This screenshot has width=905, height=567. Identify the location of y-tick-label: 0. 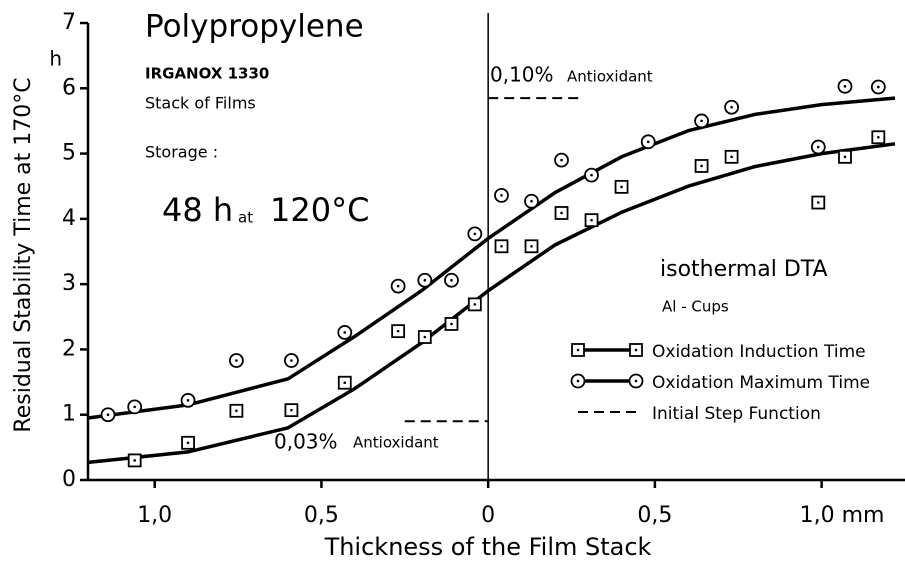
(69, 479).